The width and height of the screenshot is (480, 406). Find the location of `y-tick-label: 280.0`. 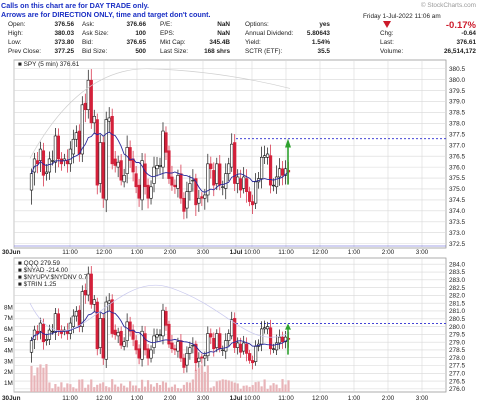

y-tick-label: 280.0 is located at coordinates (457, 327).